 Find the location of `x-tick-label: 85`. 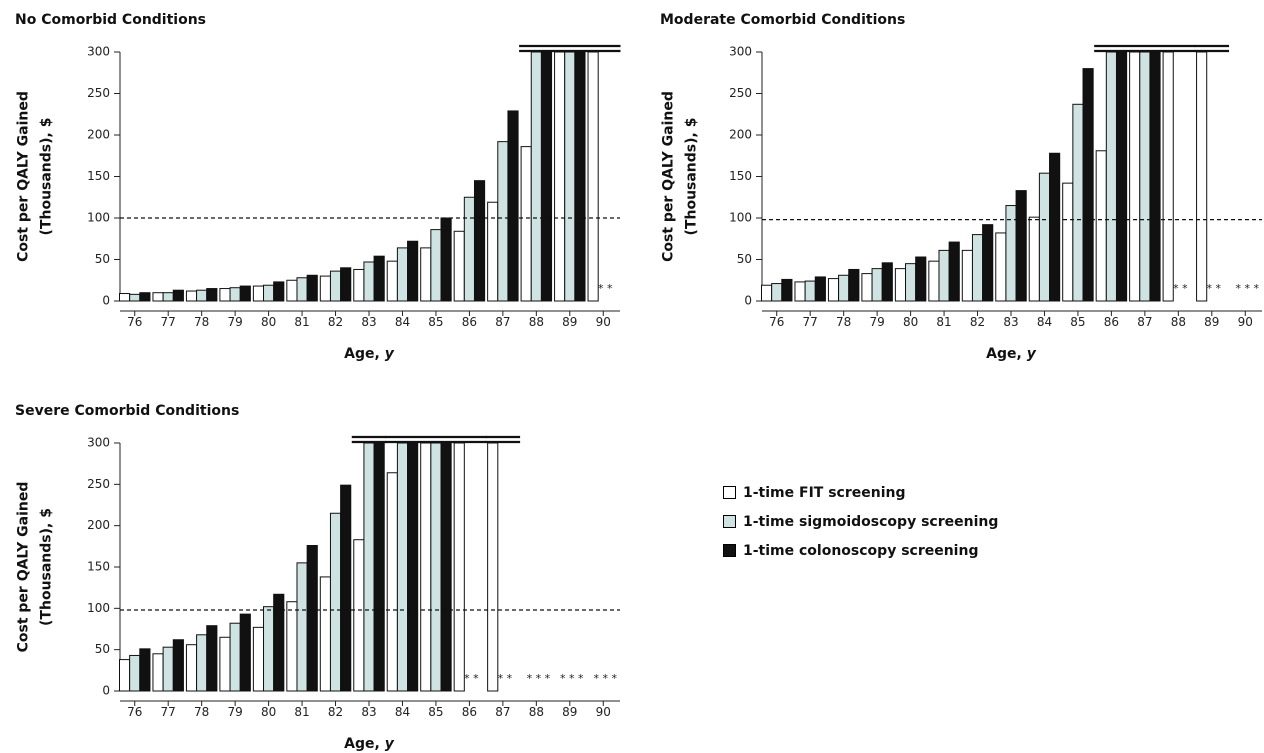

x-tick-label: 85 is located at coordinates (435, 322).